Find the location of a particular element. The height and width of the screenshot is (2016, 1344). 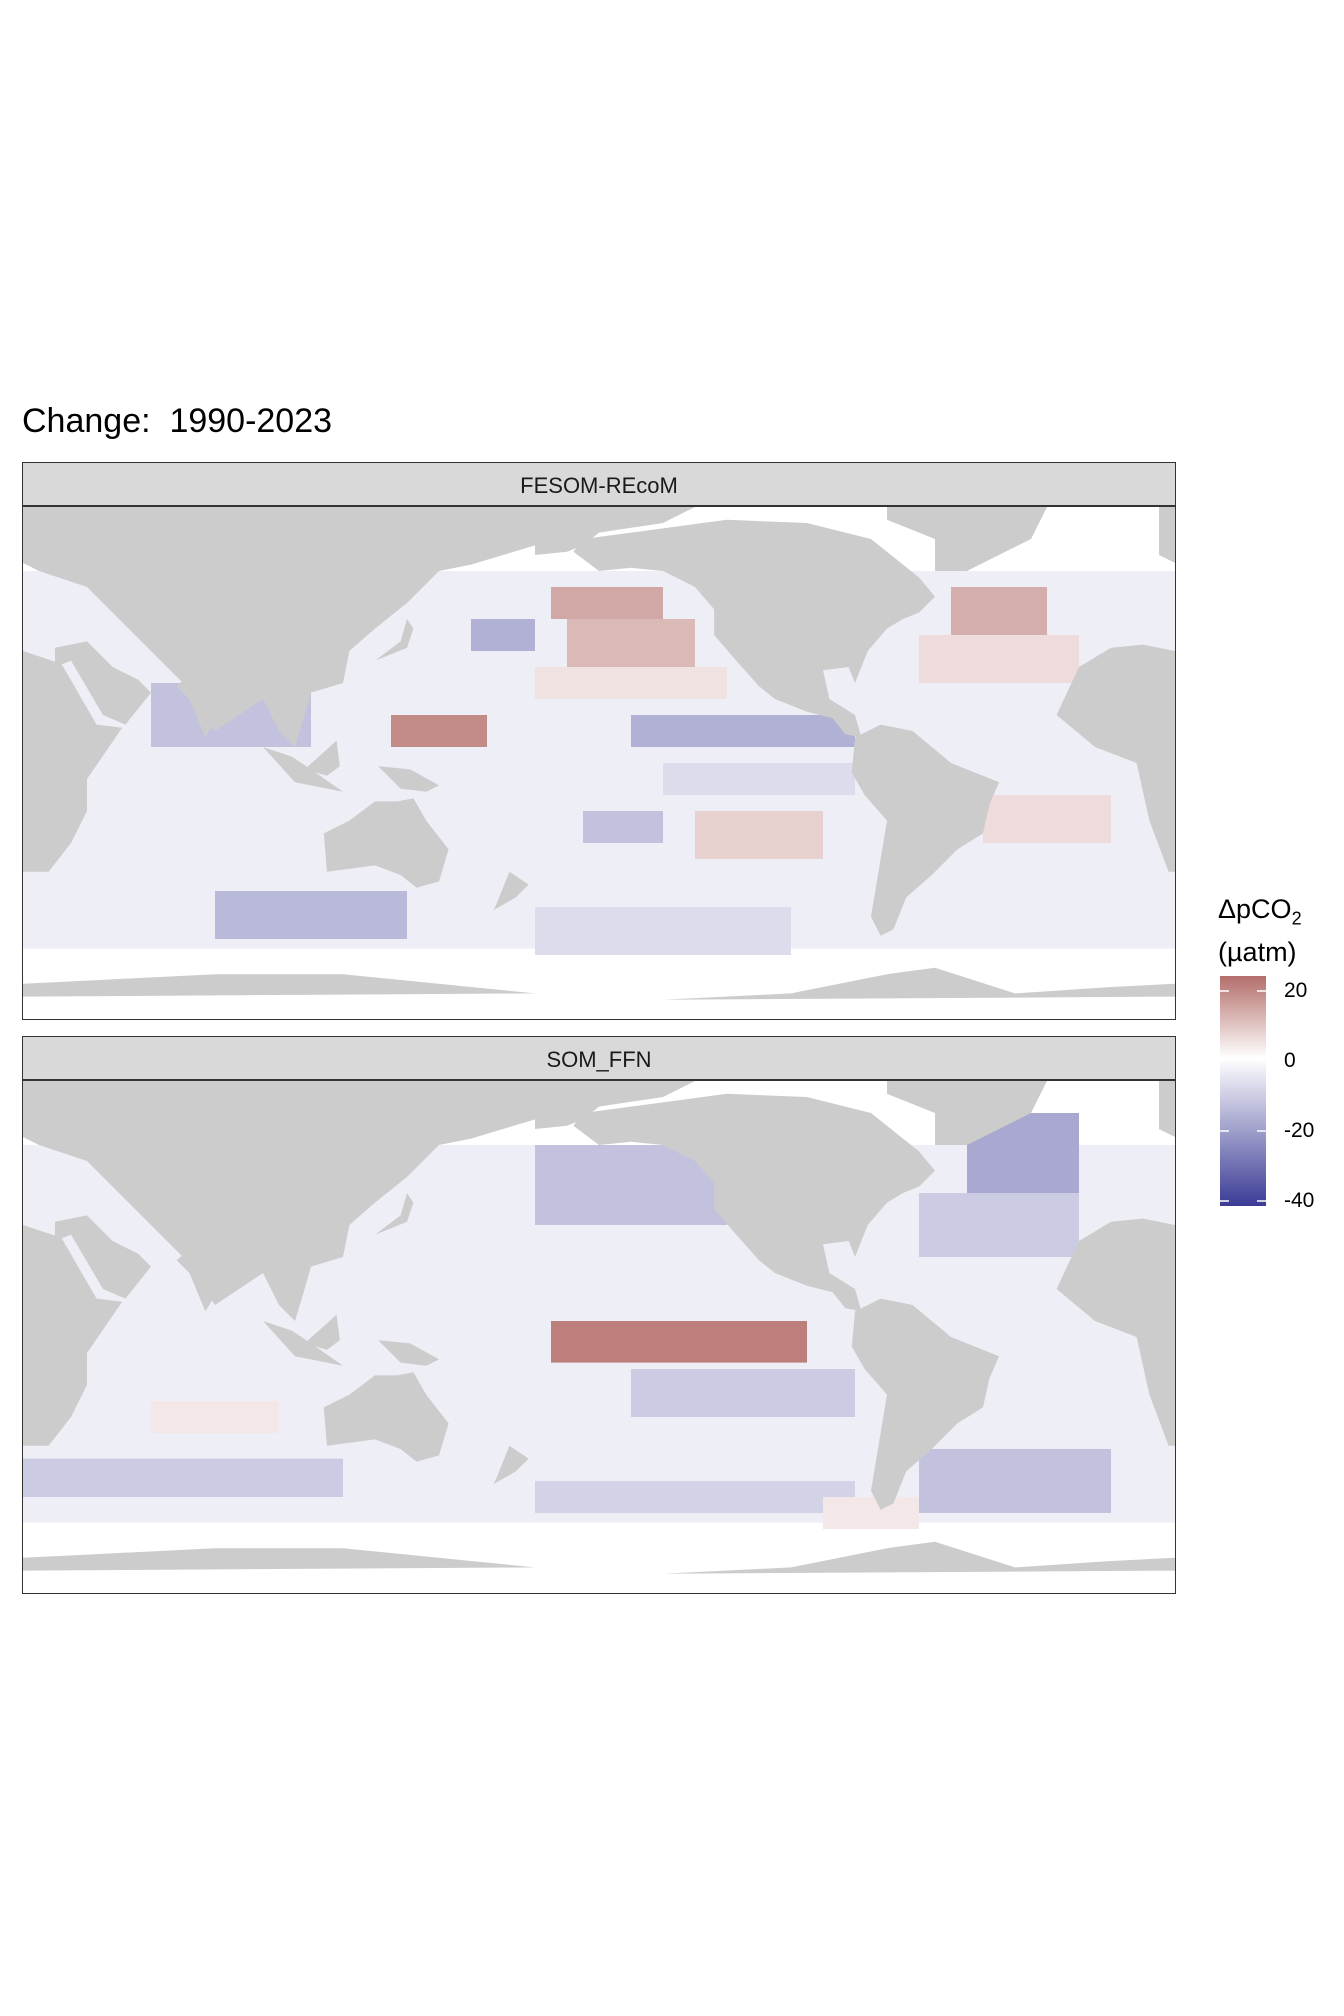

facet-label: FESOM-REcoM is located at coordinates (599, 485).